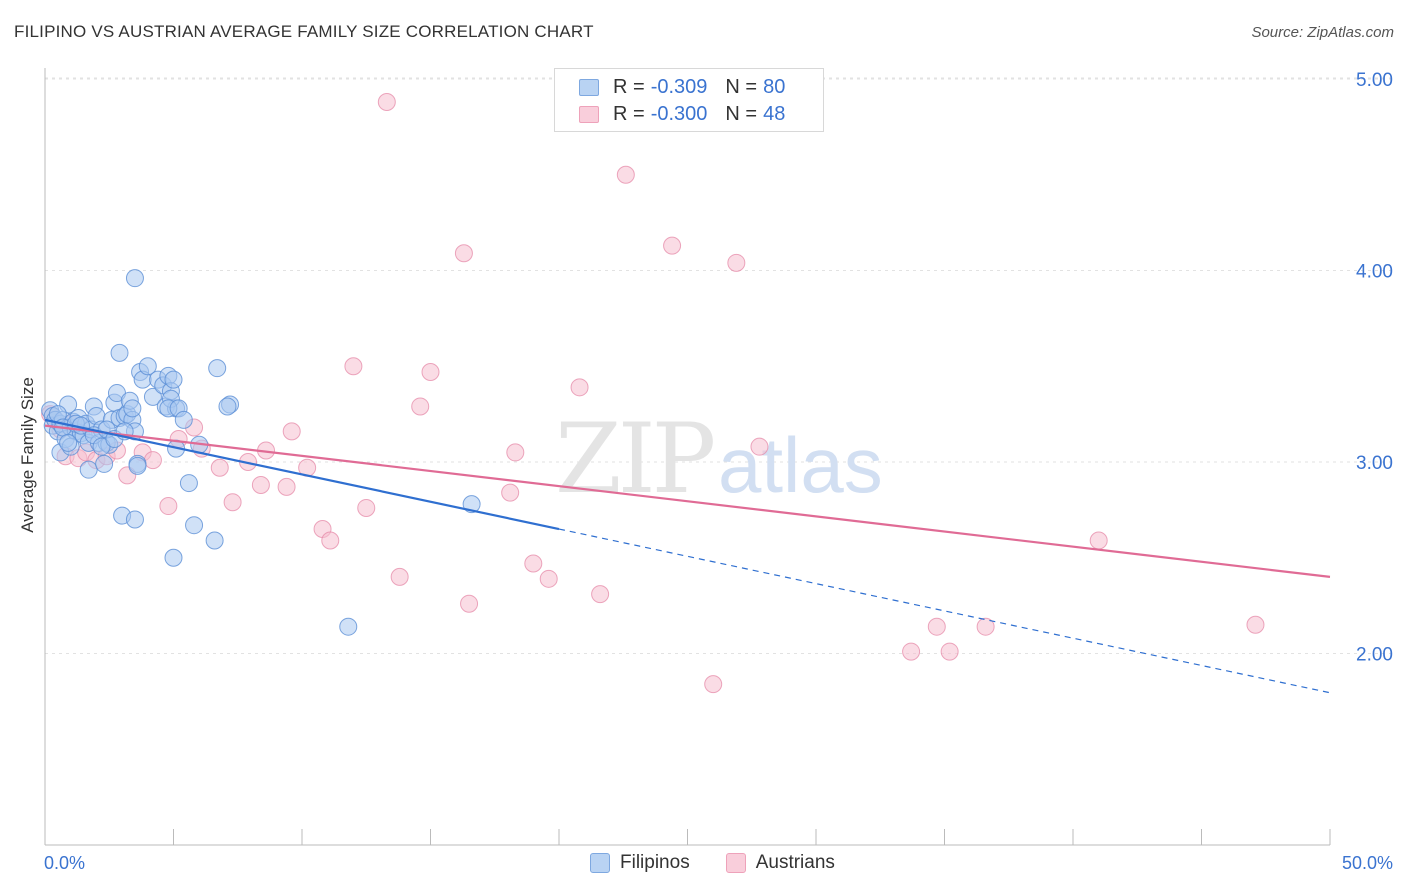 The width and height of the screenshot is (1406, 892). Describe the element at coordinates (774, 113) in the screenshot. I see `legend-n-value: 48` at that location.